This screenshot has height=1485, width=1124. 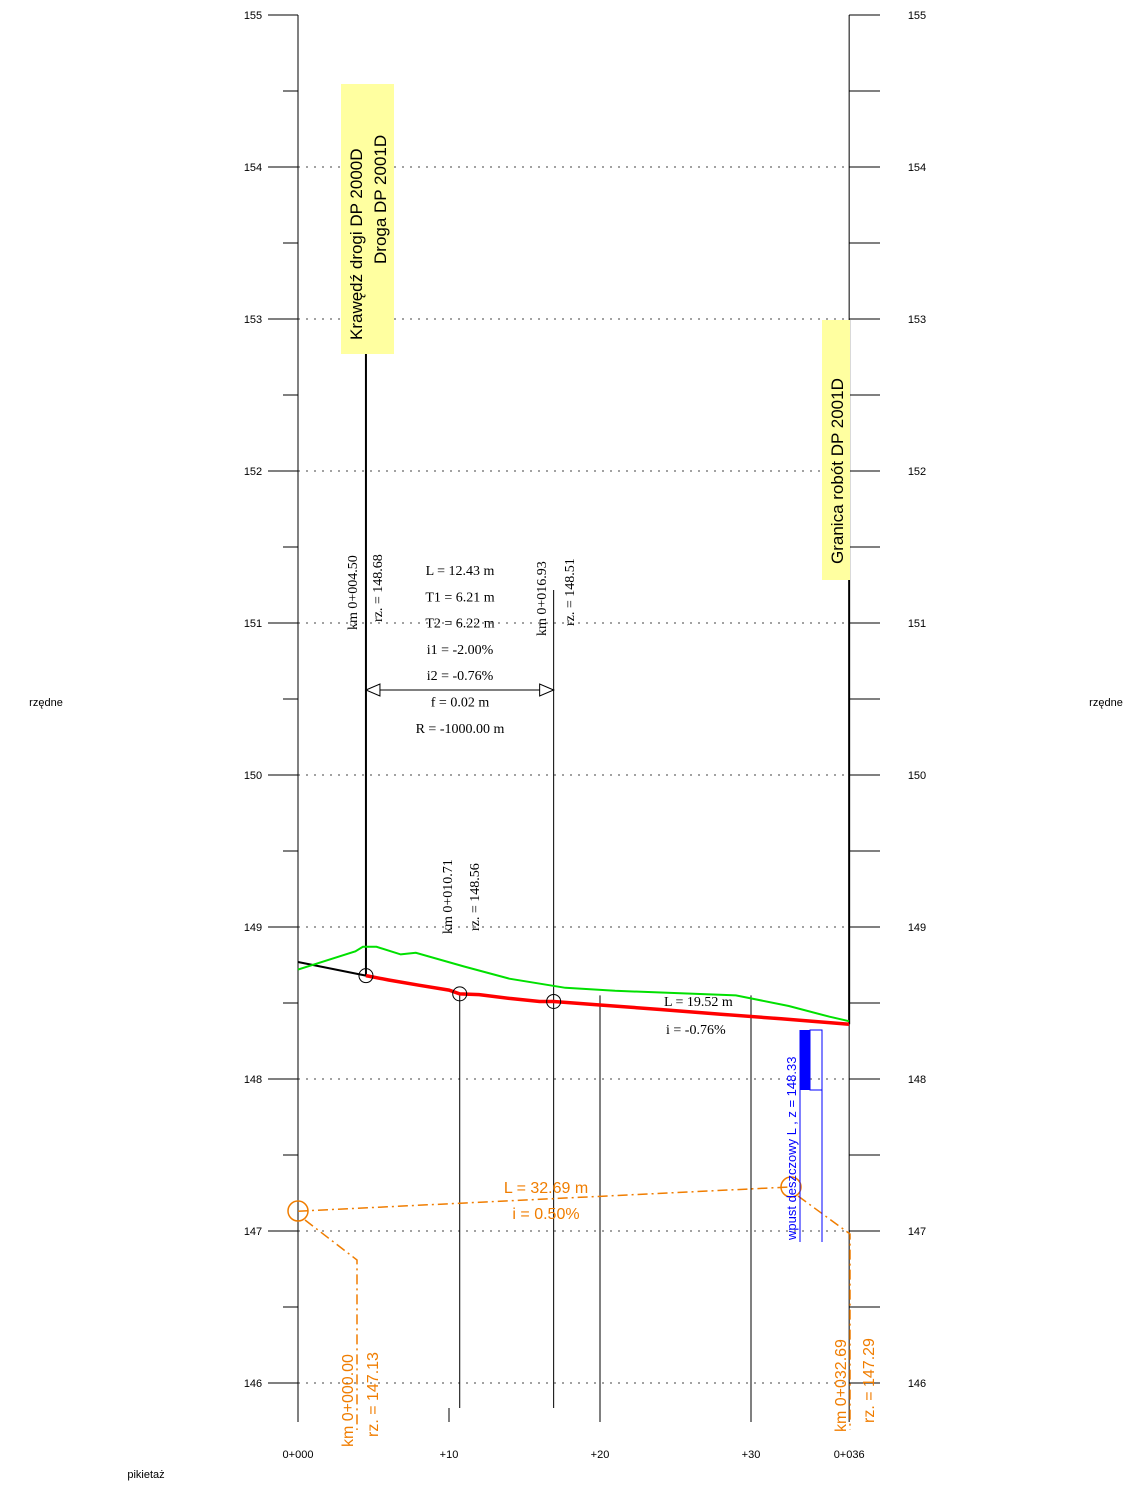 I want to click on x-tick-label: +10, so click(x=449, y=1455).